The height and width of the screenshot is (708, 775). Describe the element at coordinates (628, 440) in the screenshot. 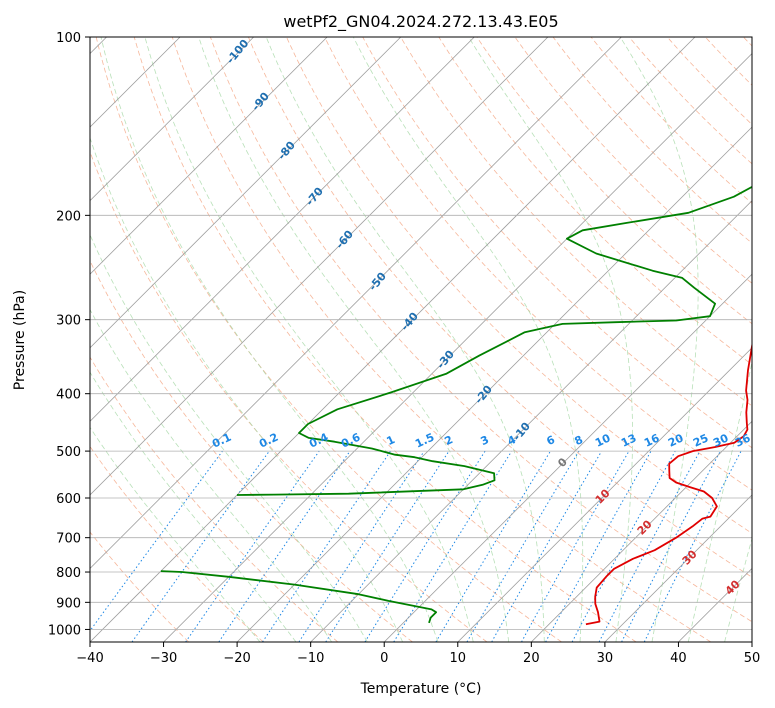

I see `mixing-ratio-label: 13` at that location.